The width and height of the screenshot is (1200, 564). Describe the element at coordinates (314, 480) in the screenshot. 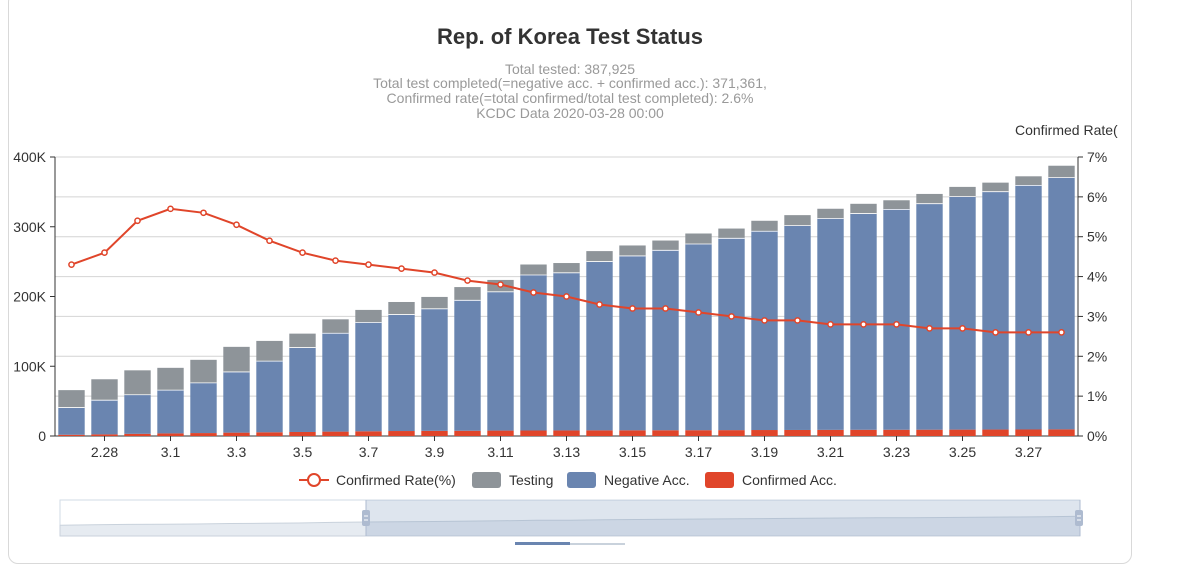

I see `legend-marker-confirmed-rate` at that location.